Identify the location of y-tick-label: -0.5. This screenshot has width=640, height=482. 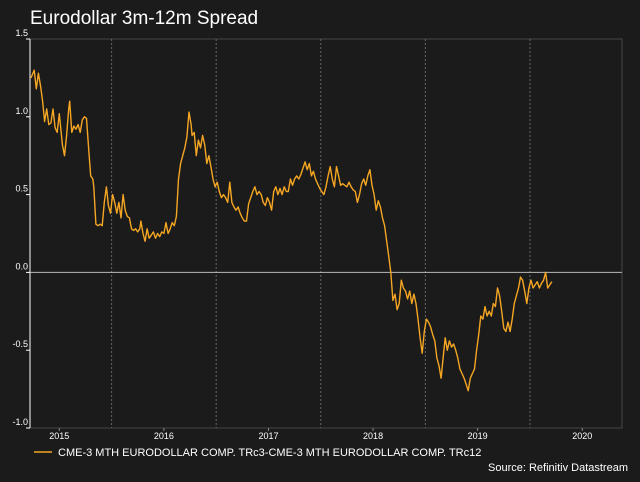
(20, 344).